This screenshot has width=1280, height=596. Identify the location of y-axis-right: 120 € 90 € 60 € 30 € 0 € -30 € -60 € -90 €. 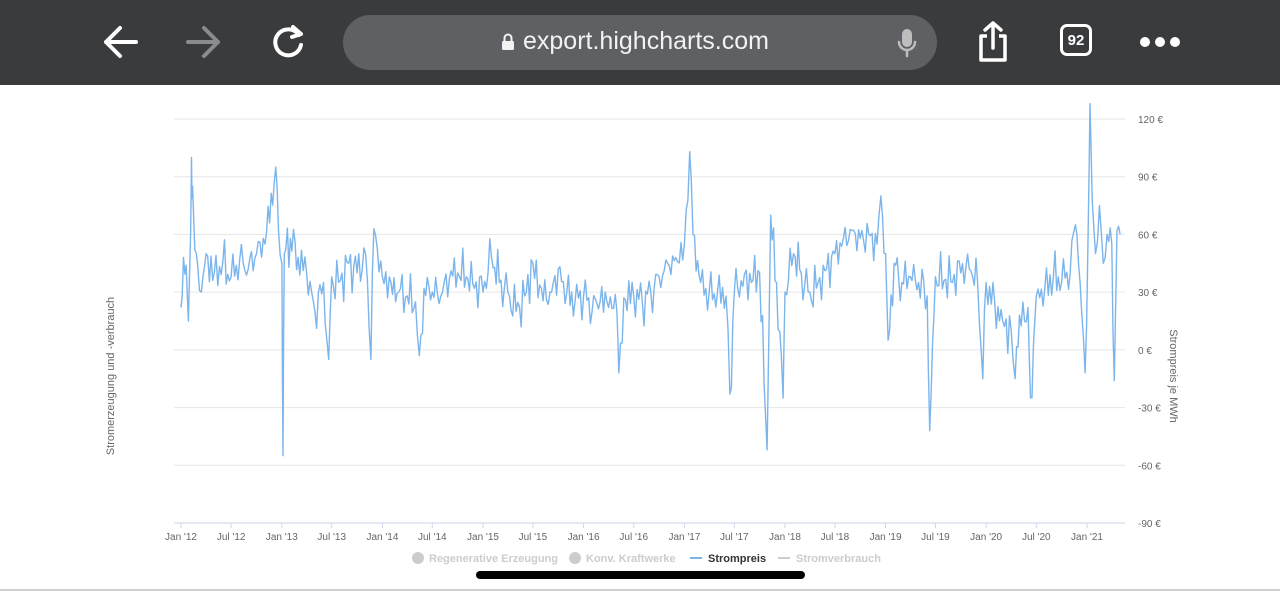
(1150, 322).